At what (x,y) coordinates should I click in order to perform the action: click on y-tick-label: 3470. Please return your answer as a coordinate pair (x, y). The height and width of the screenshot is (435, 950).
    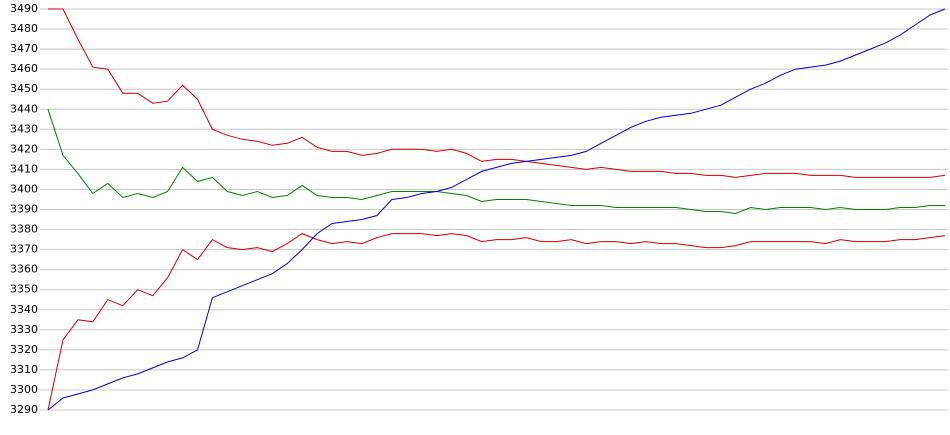
    Looking at the image, I should click on (24, 48).